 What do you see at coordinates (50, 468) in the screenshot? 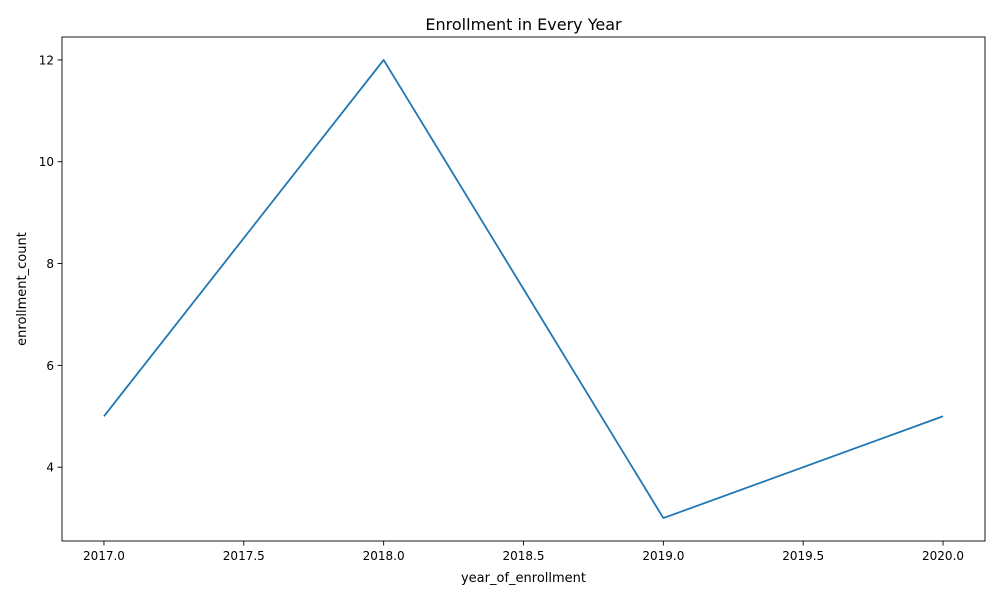
I see `y-tick-label: 4` at bounding box center [50, 468].